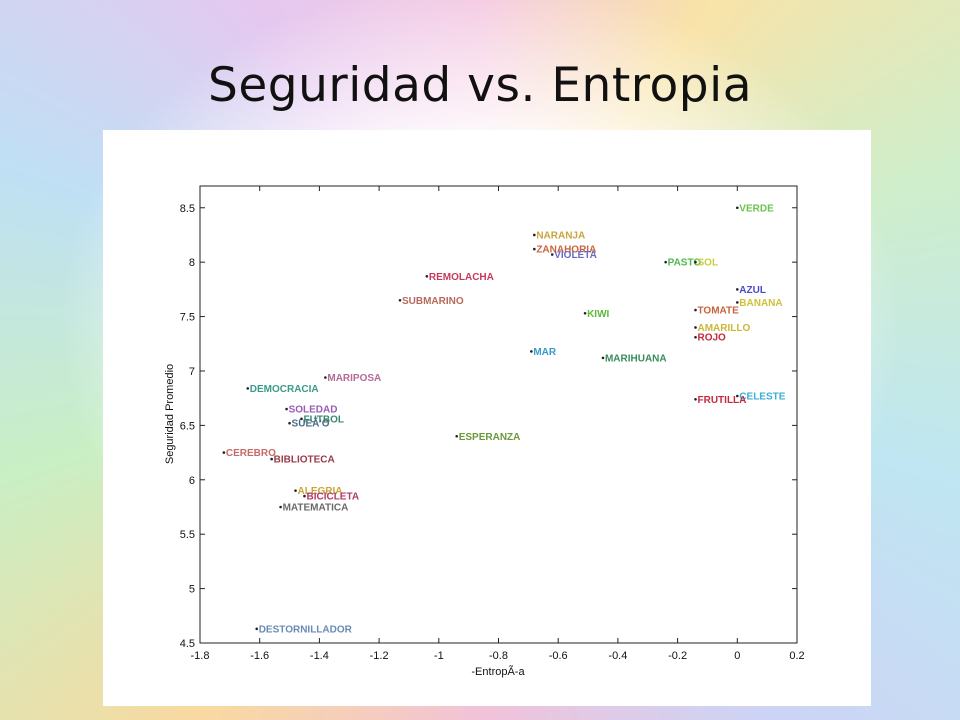 The height and width of the screenshot is (720, 960). What do you see at coordinates (251, 453) in the screenshot?
I see `data-point-label: CEREBRO` at bounding box center [251, 453].